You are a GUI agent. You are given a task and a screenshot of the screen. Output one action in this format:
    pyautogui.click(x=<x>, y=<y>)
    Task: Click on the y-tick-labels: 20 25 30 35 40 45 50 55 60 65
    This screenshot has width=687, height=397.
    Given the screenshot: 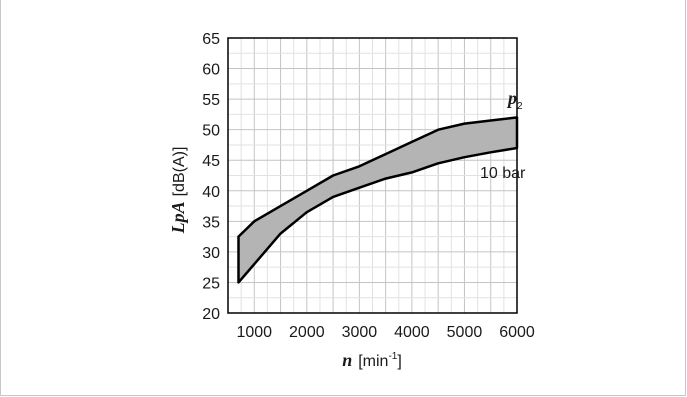 What is the action you would take?
    pyautogui.click(x=211, y=177)
    